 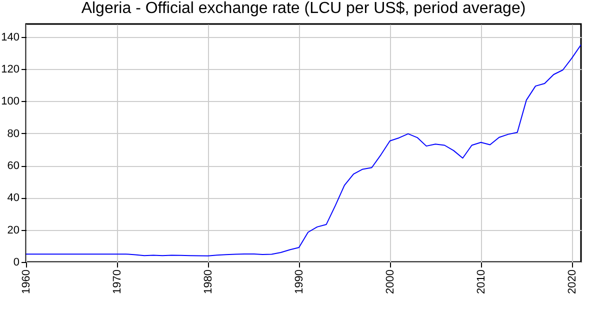 I want to click on y-tick-label: 40, so click(x=13, y=198).